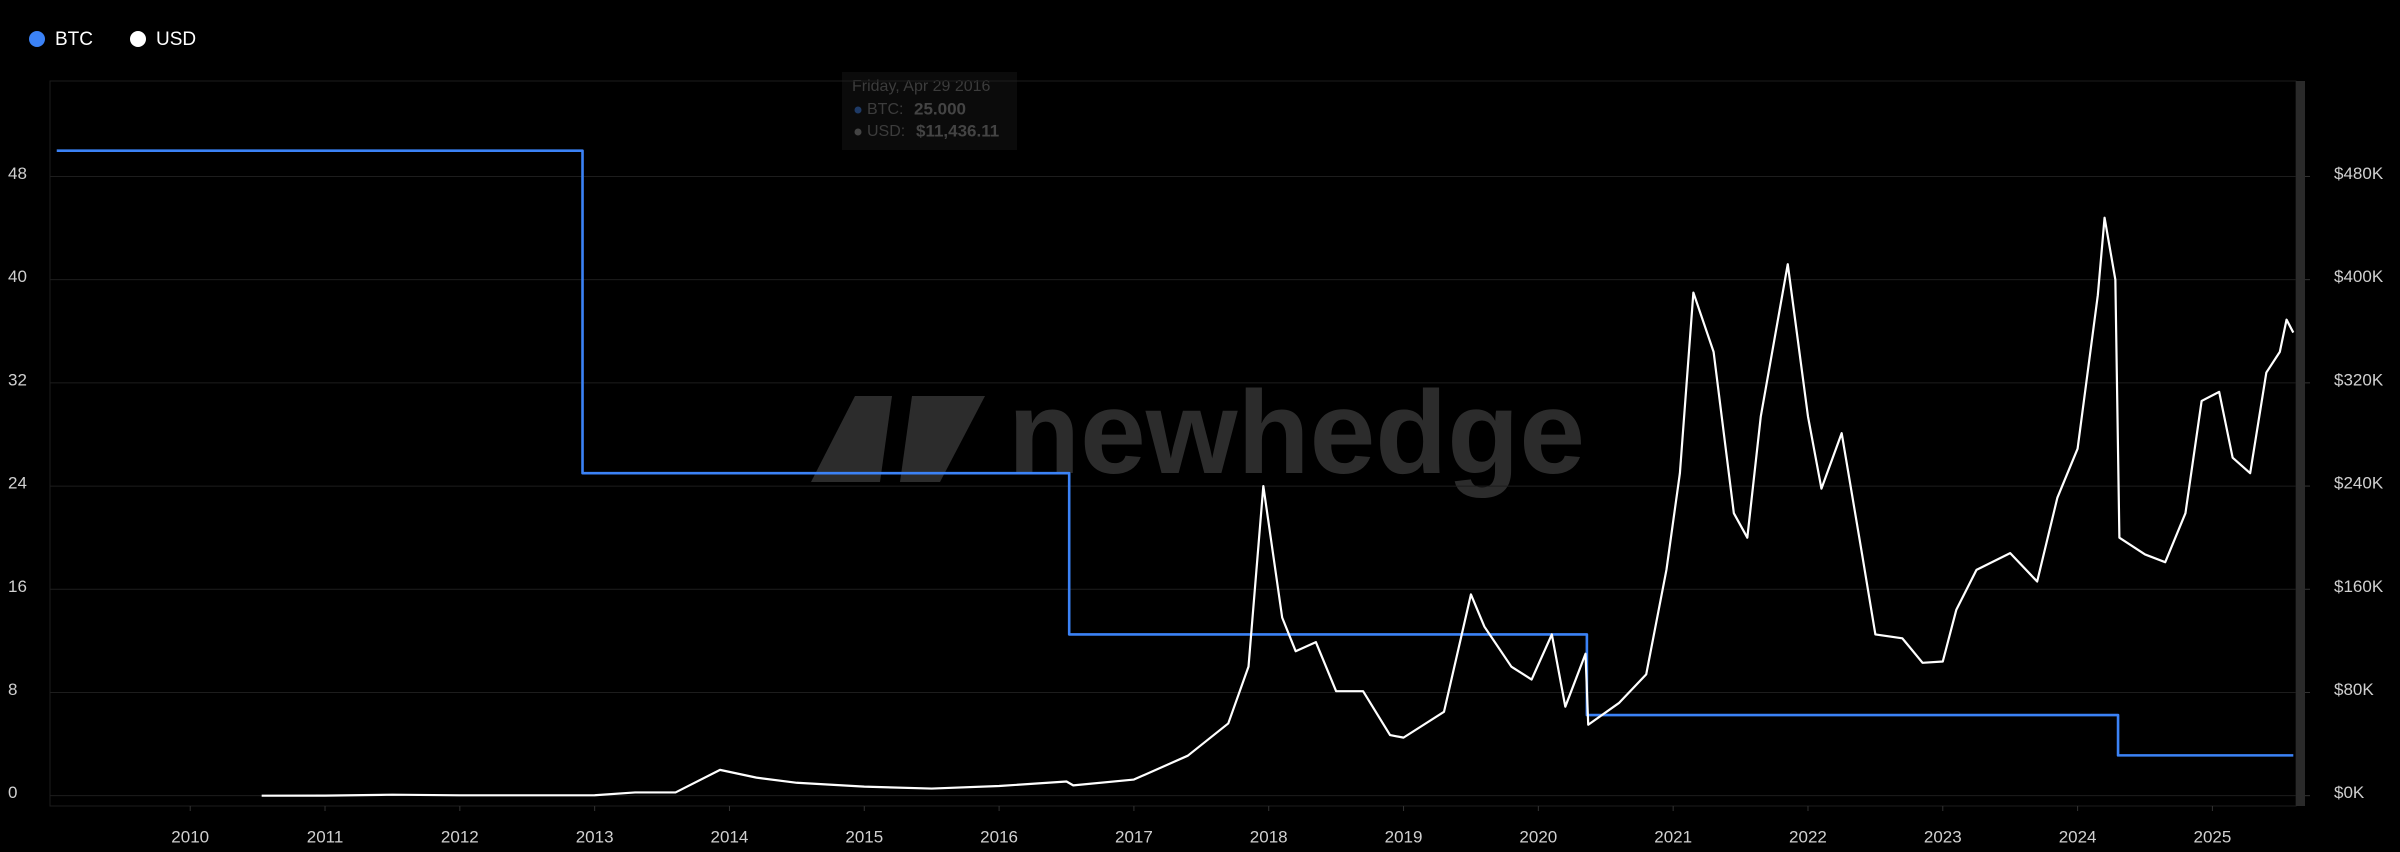 The width and height of the screenshot is (2400, 852). What do you see at coordinates (2359, 586) in the screenshot?
I see `y2-tick-label: $160K` at bounding box center [2359, 586].